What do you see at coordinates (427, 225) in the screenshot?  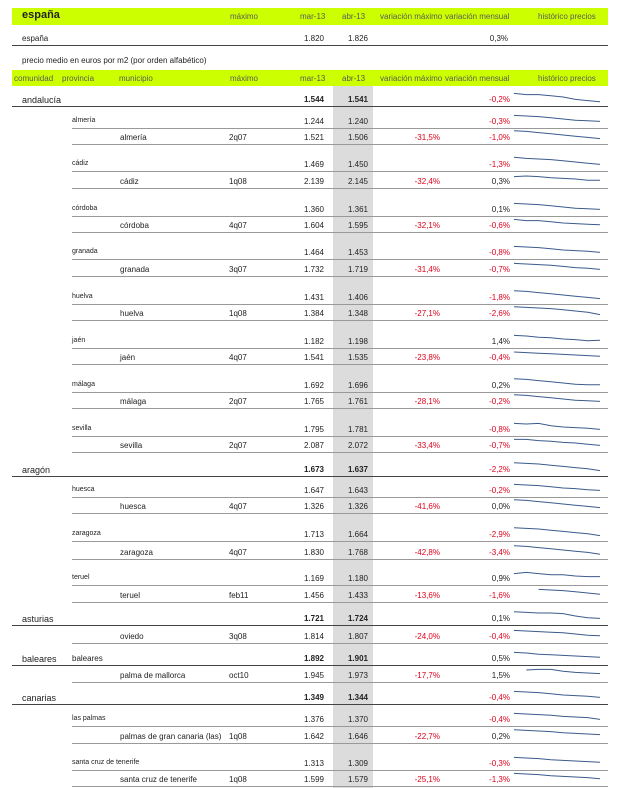 I see `var-max-value: -32,1%` at bounding box center [427, 225].